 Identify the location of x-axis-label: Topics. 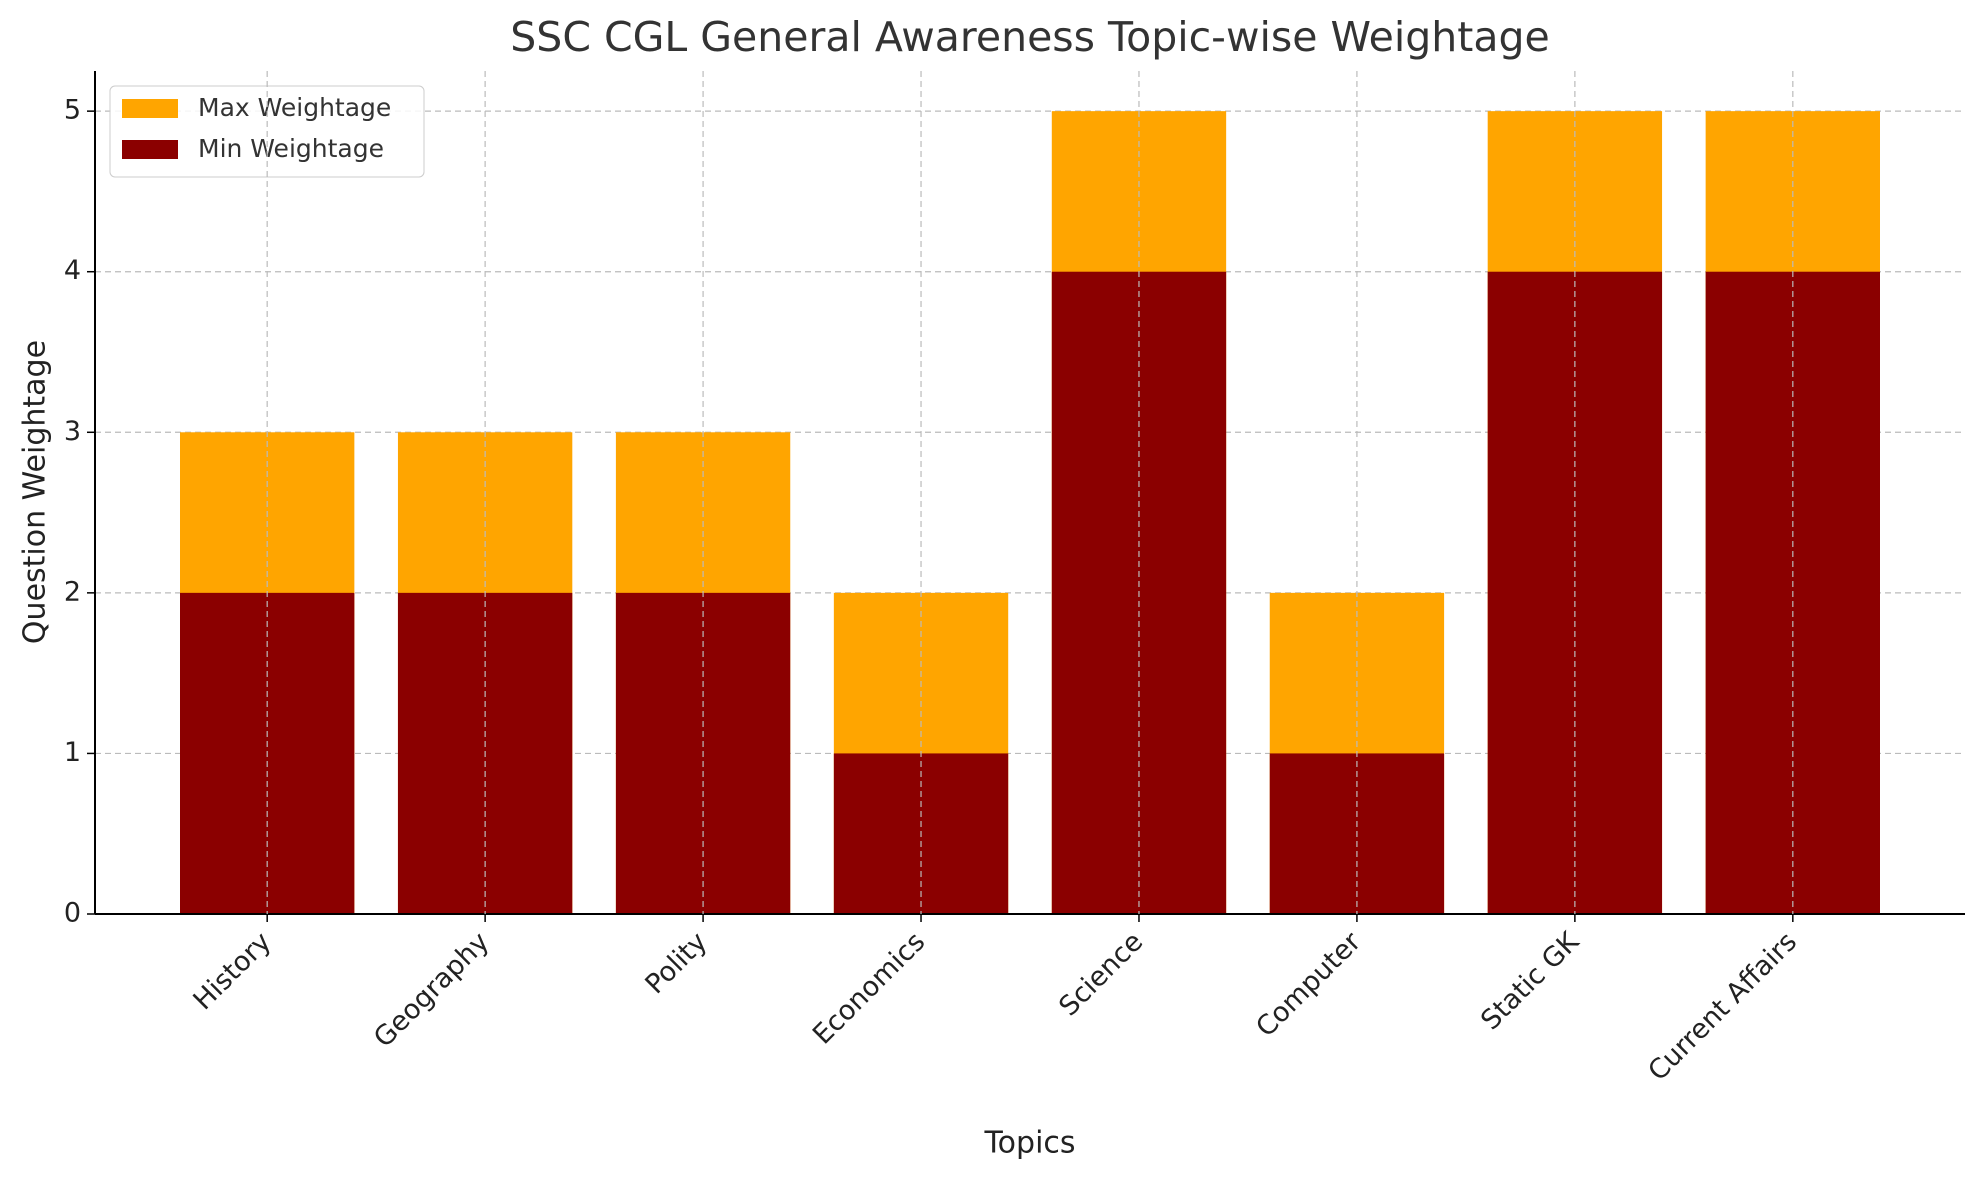
(1029, 1143).